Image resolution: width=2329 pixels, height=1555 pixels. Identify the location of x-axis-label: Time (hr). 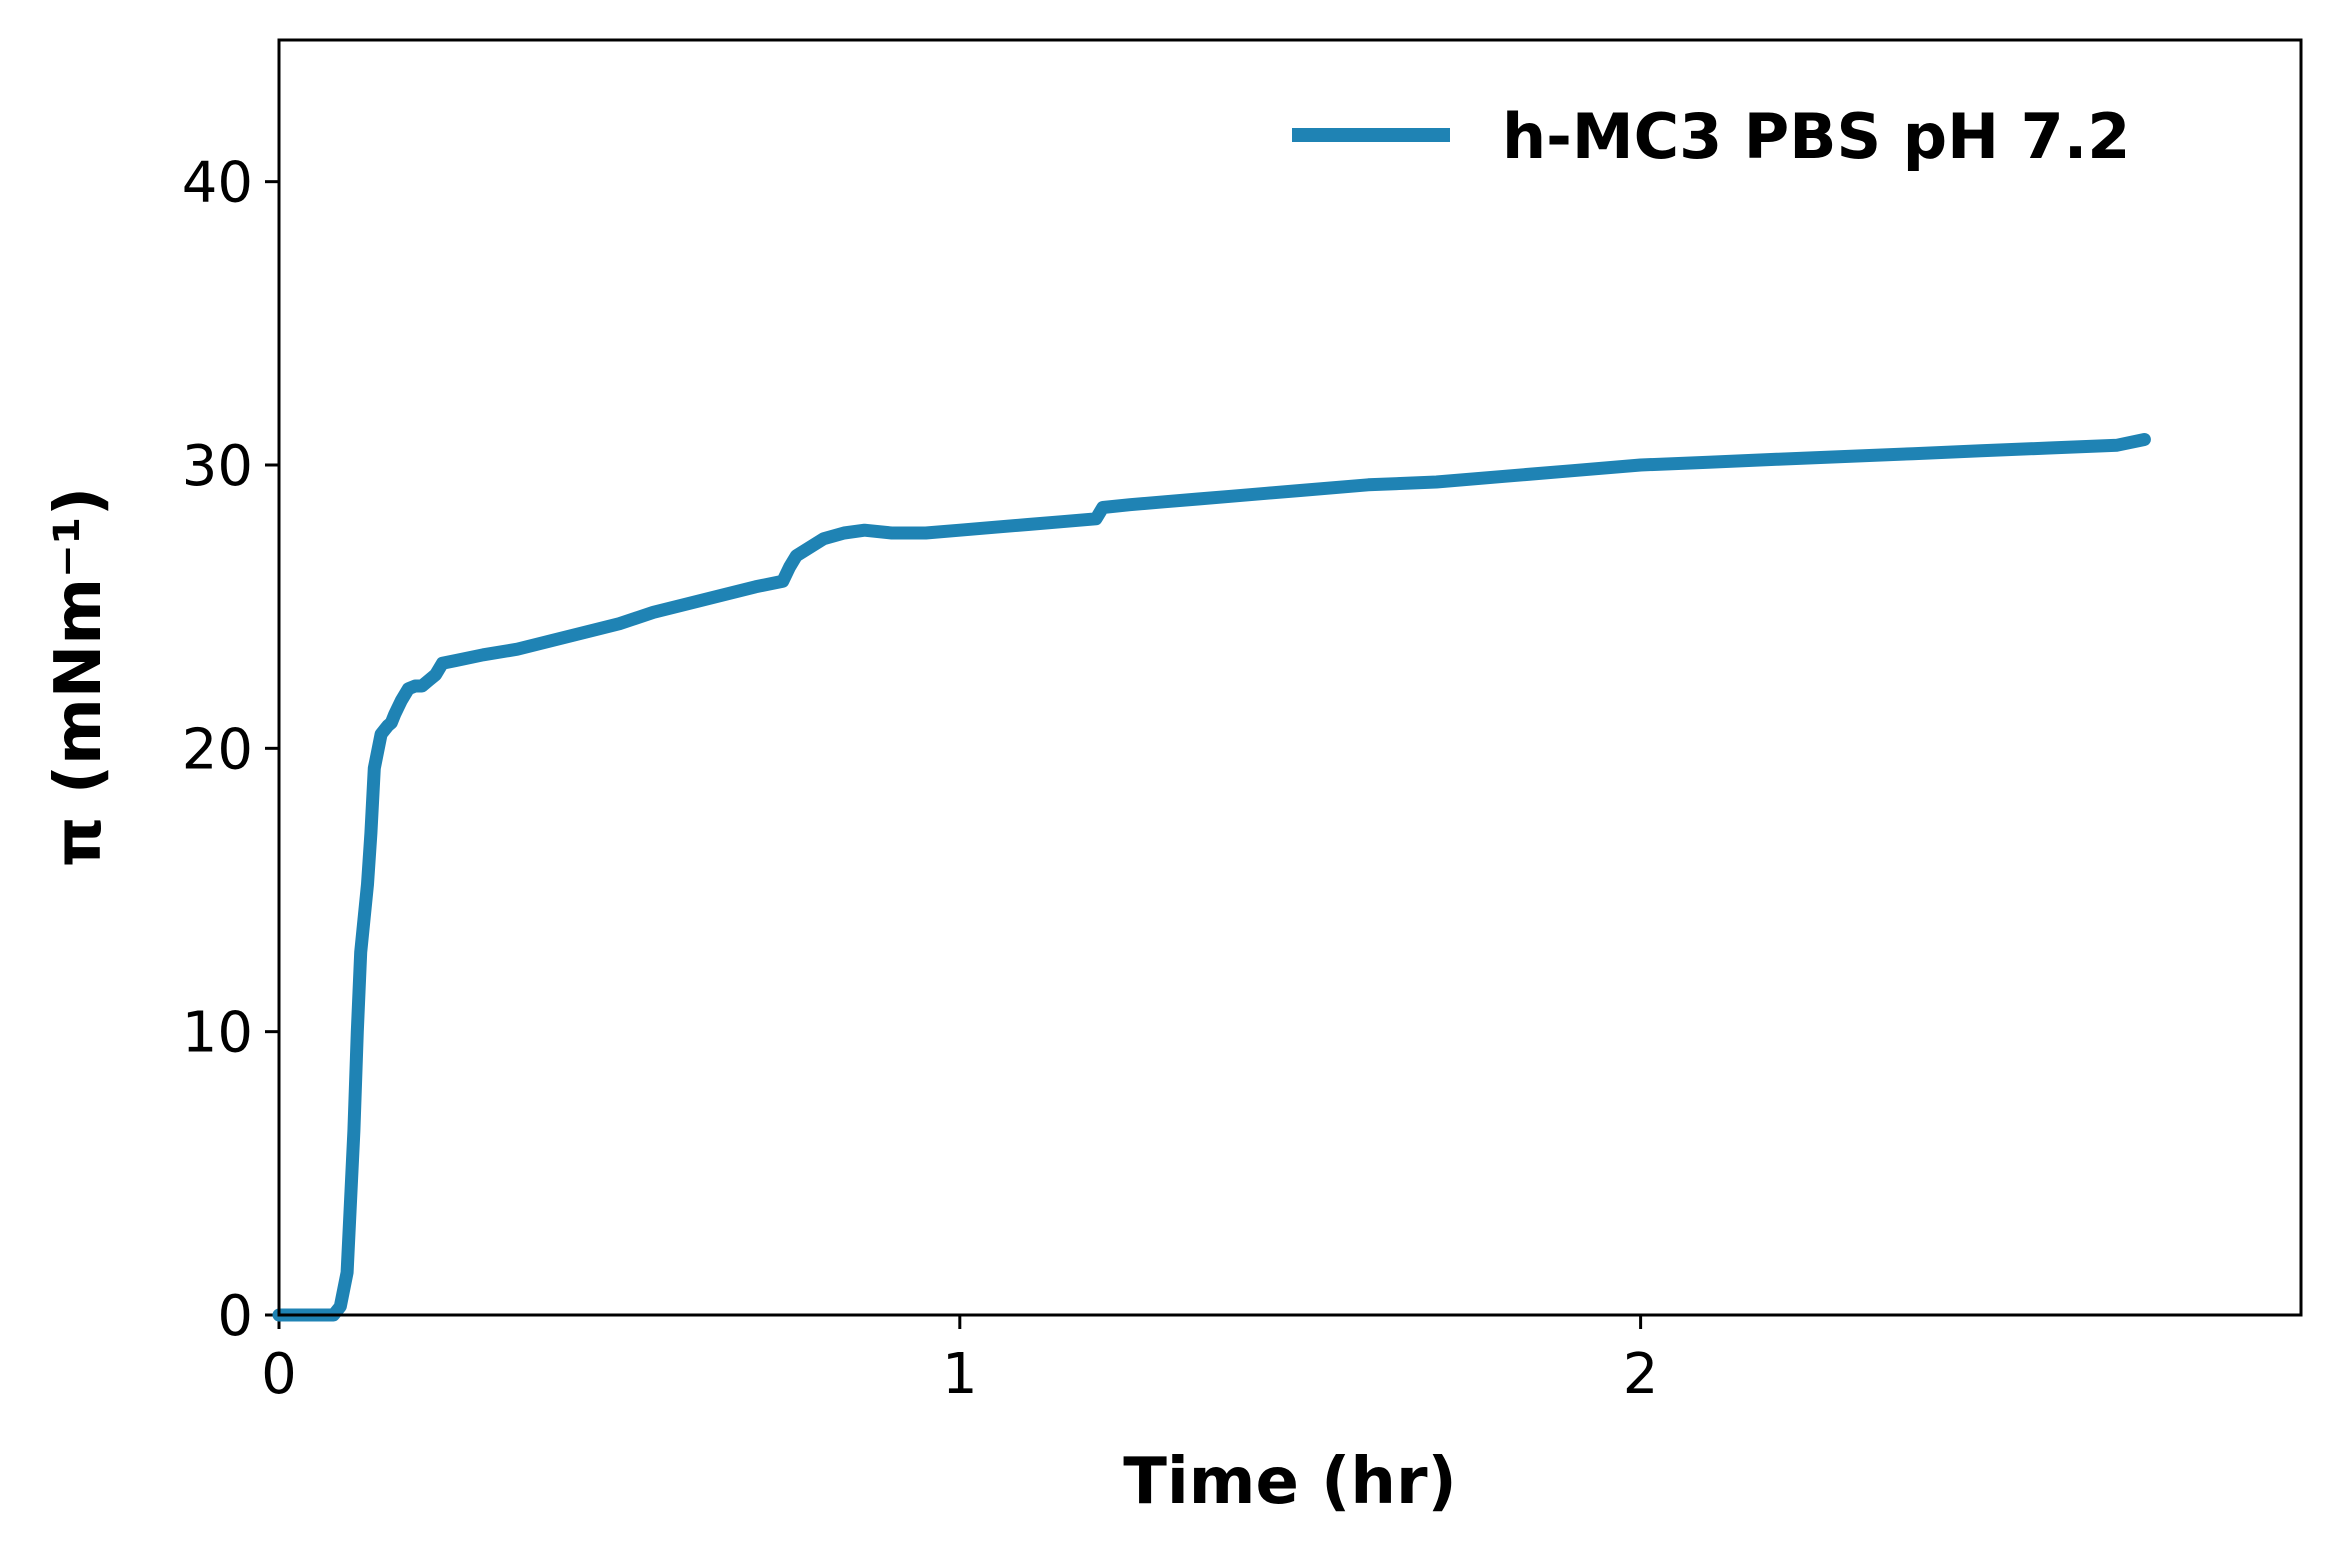
(1290, 1482).